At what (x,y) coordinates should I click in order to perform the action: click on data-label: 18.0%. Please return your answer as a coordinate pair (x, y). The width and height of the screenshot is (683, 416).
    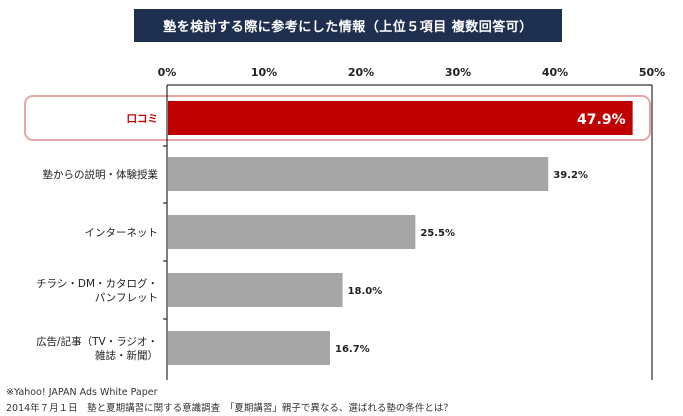
    Looking at the image, I should click on (365, 291).